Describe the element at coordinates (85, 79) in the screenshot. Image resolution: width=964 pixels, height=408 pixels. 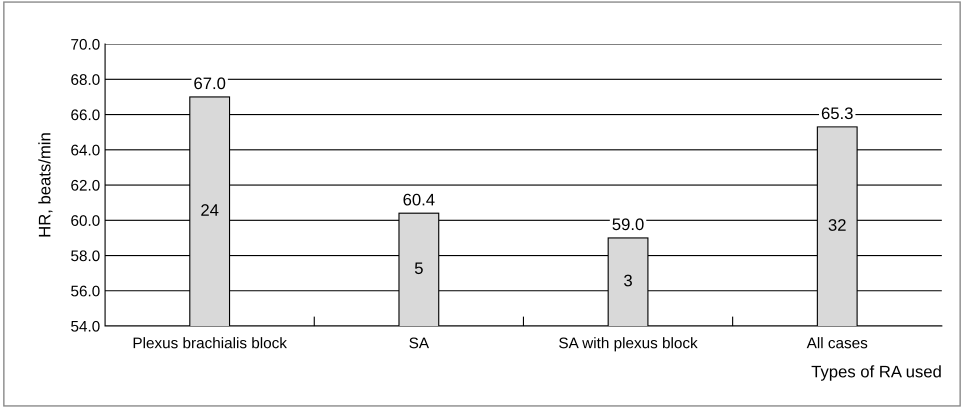
I see `y-tick-label: 68.0` at that location.